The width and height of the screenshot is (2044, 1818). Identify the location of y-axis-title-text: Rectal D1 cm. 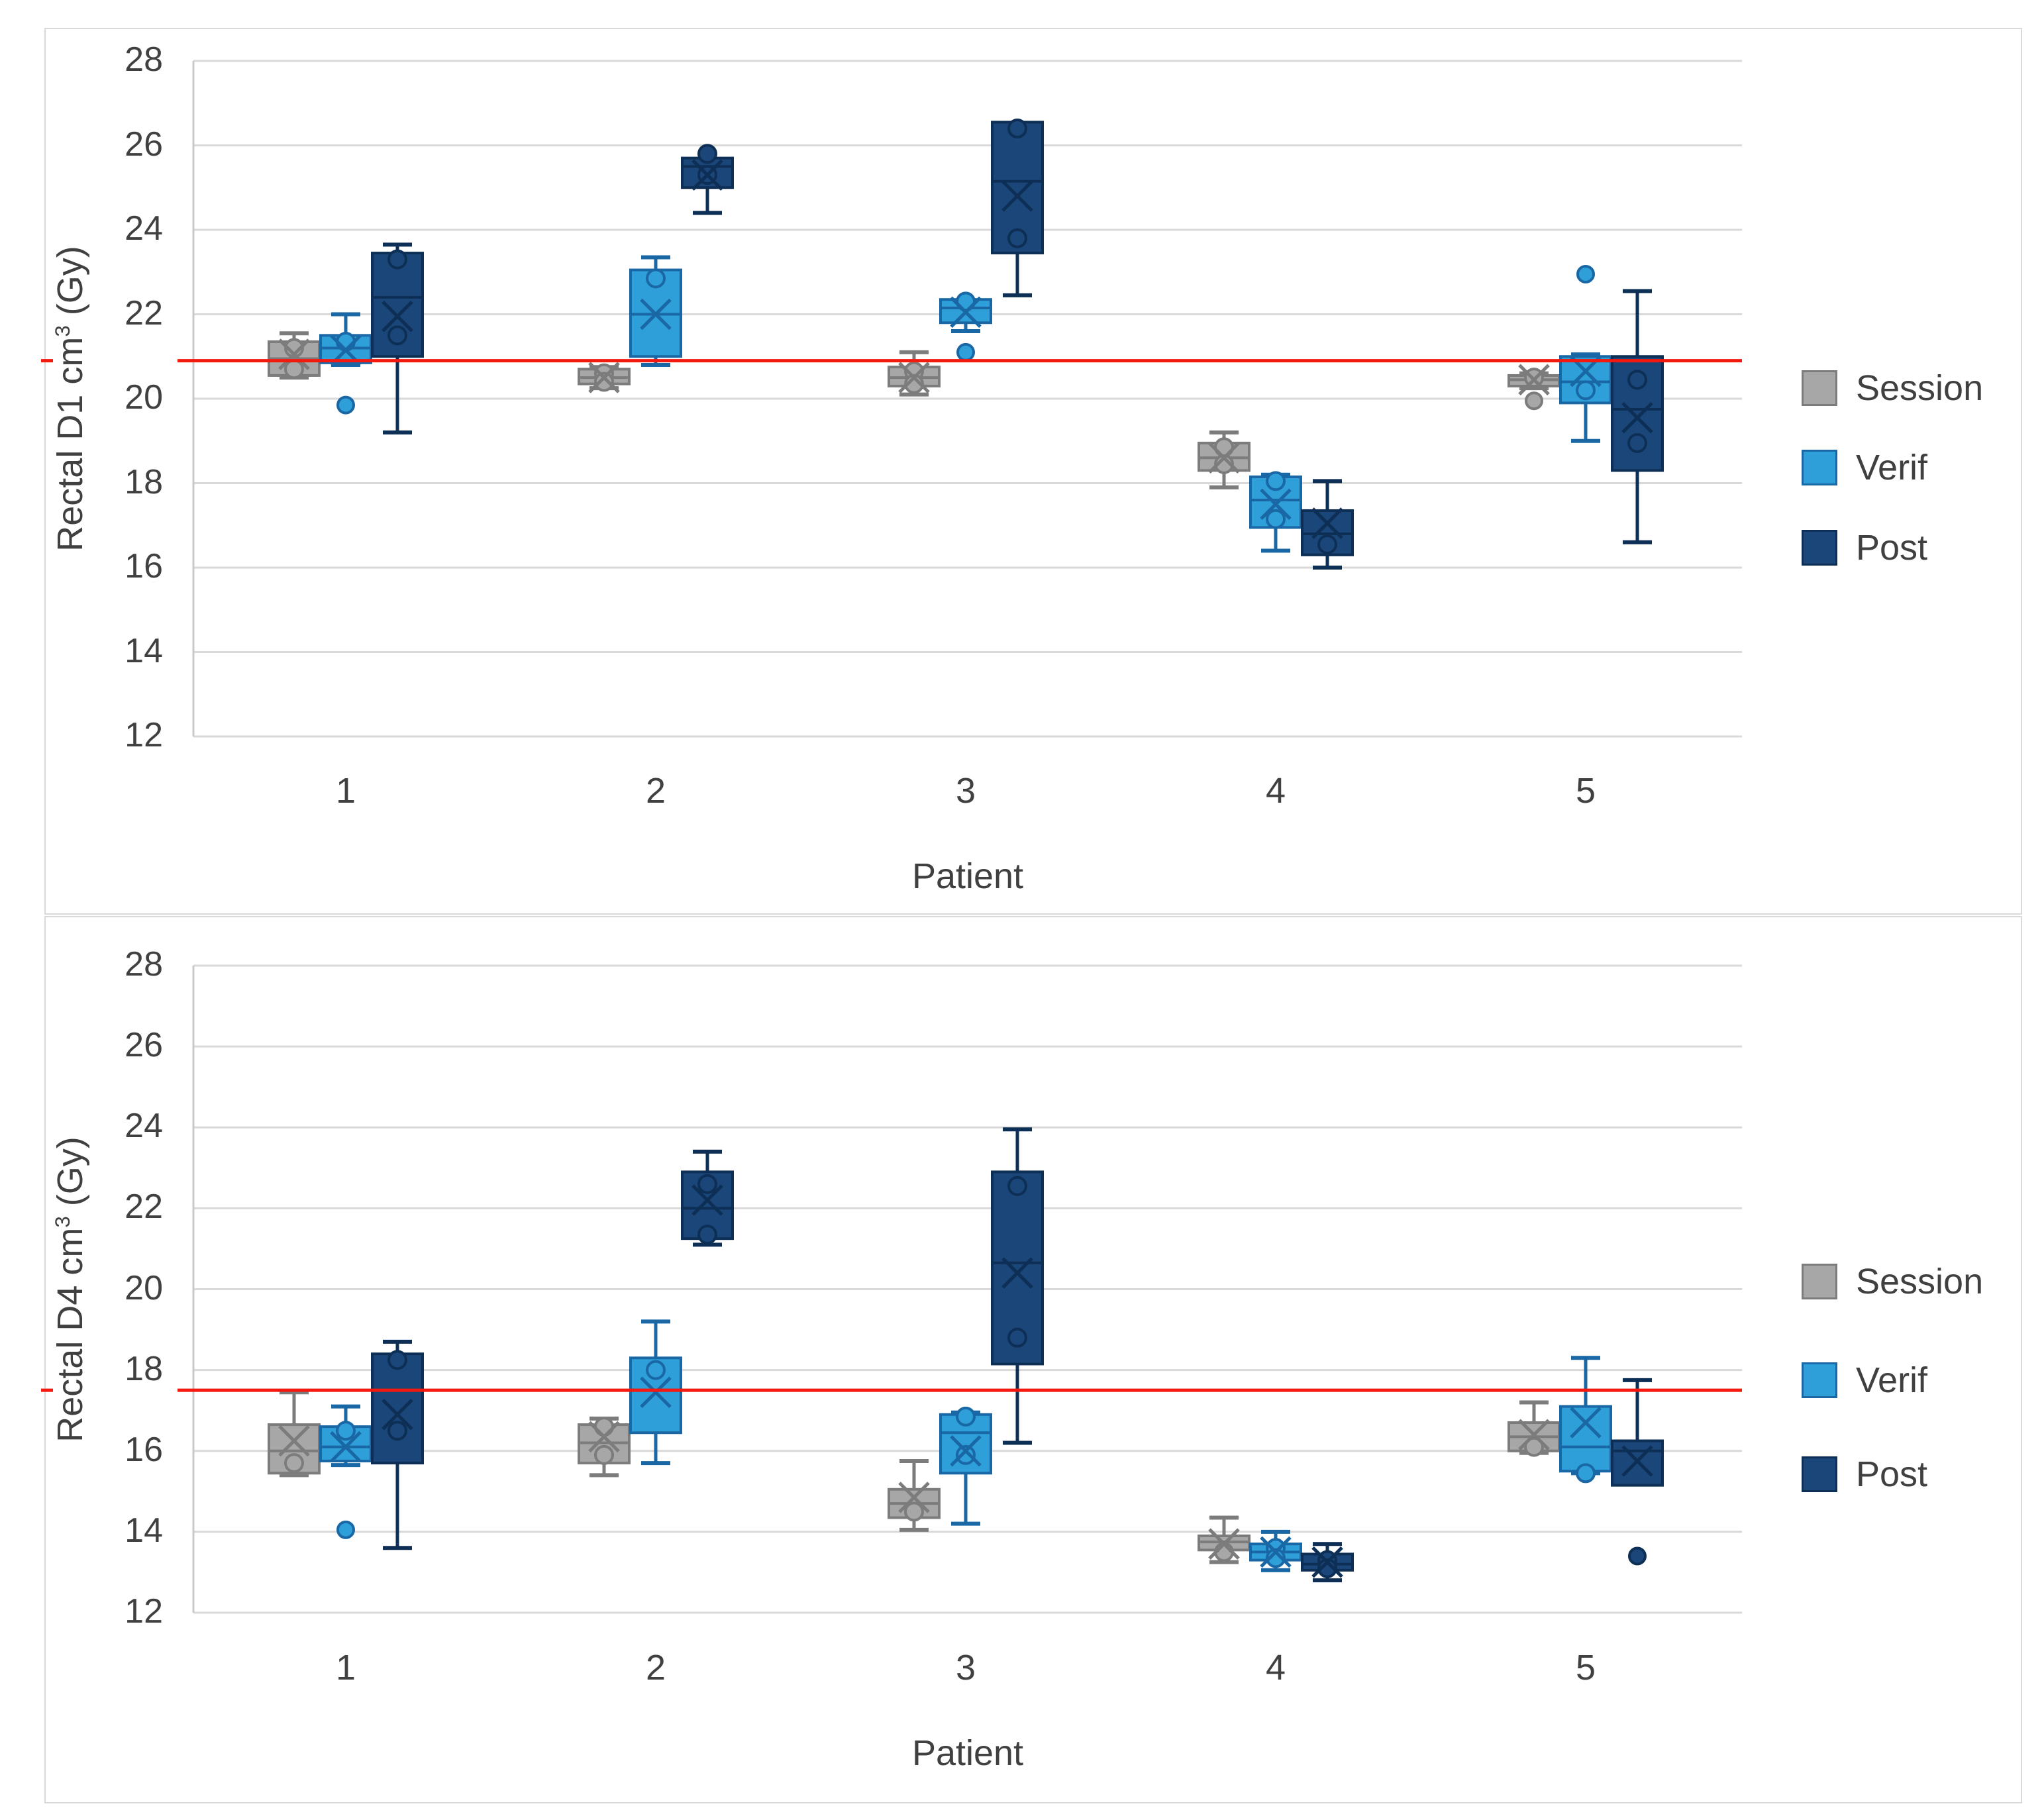
(70, 444).